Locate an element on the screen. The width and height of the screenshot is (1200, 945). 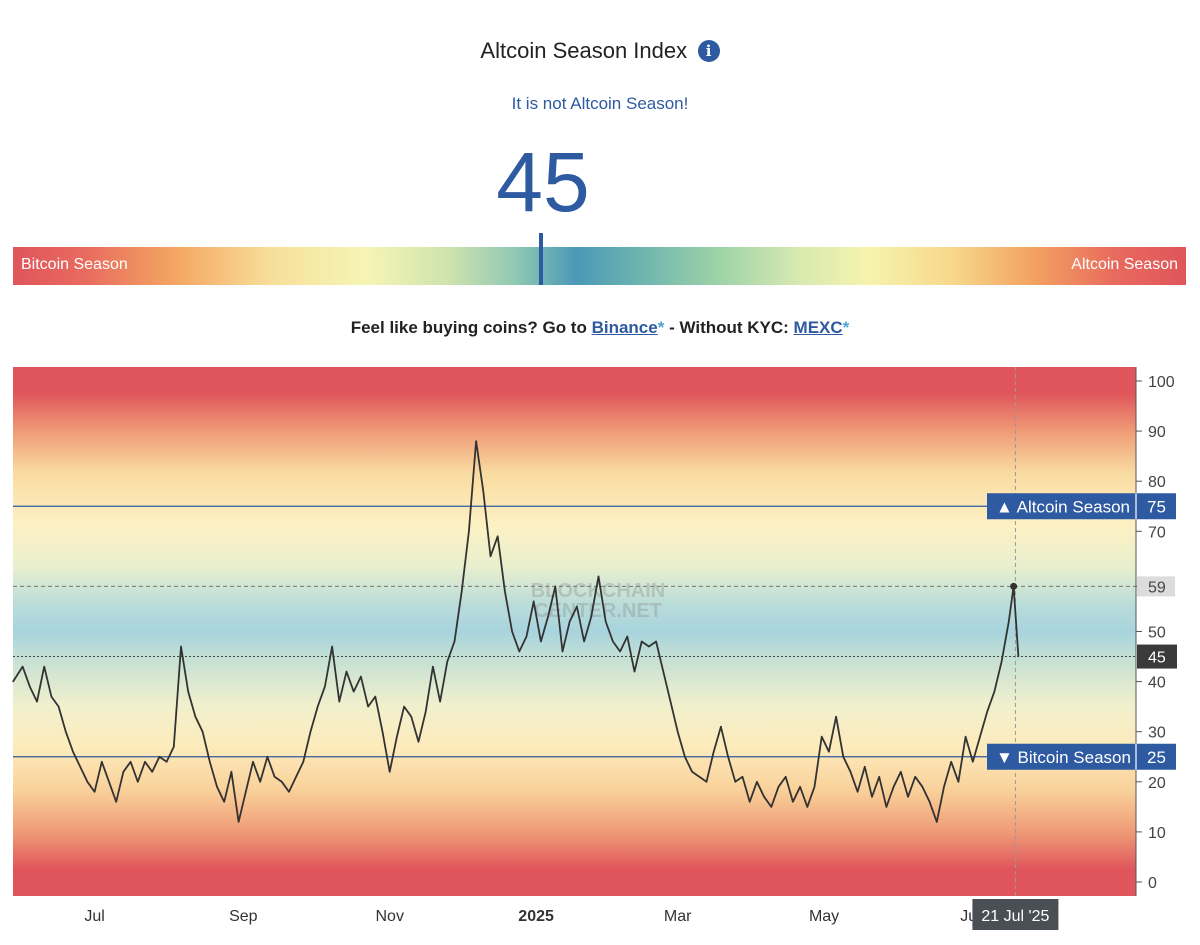
x-tick-label: Mar is located at coordinates (678, 916).